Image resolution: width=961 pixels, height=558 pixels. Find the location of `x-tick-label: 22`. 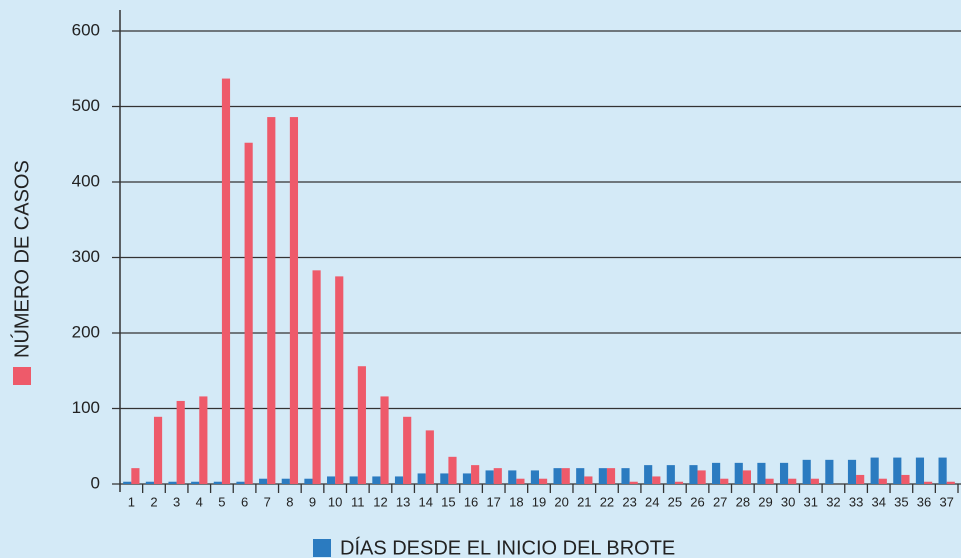

x-tick-label: 22 is located at coordinates (607, 501).